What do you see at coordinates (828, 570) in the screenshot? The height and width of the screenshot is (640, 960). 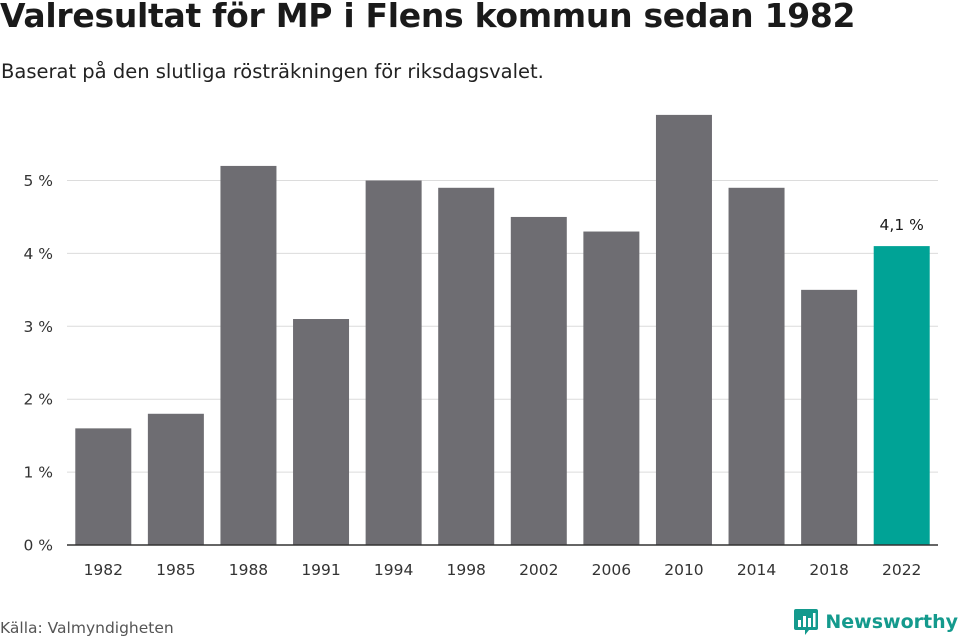 I see `x-tick-label: 2018` at bounding box center [828, 570].